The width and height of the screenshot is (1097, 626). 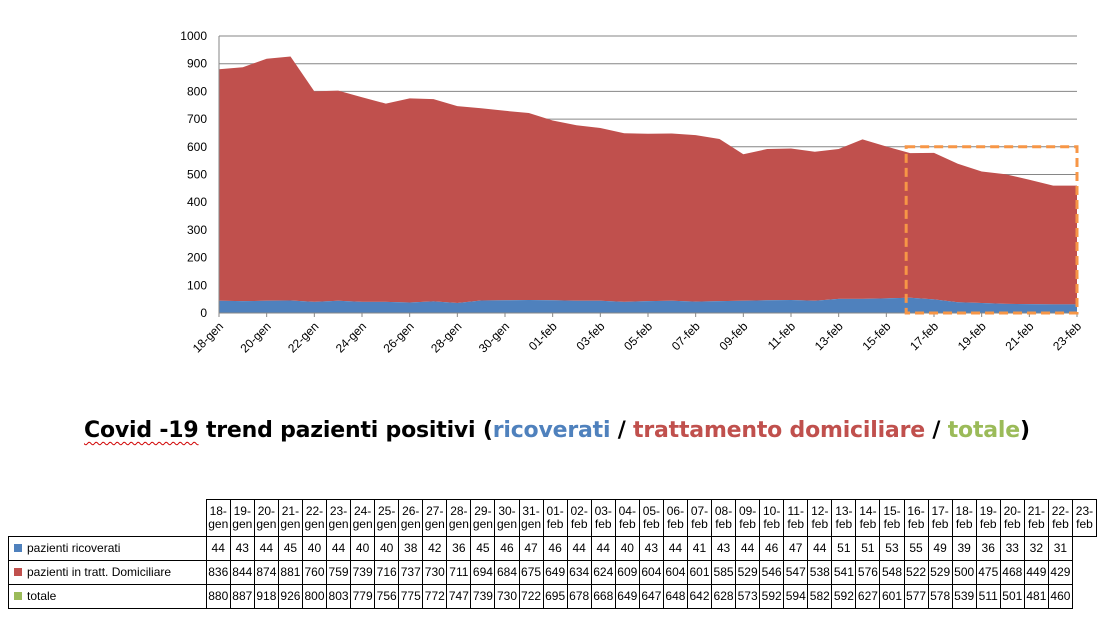 What do you see at coordinates (940, 518) in the screenshot?
I see `table-date-header: 17- feb` at bounding box center [940, 518].